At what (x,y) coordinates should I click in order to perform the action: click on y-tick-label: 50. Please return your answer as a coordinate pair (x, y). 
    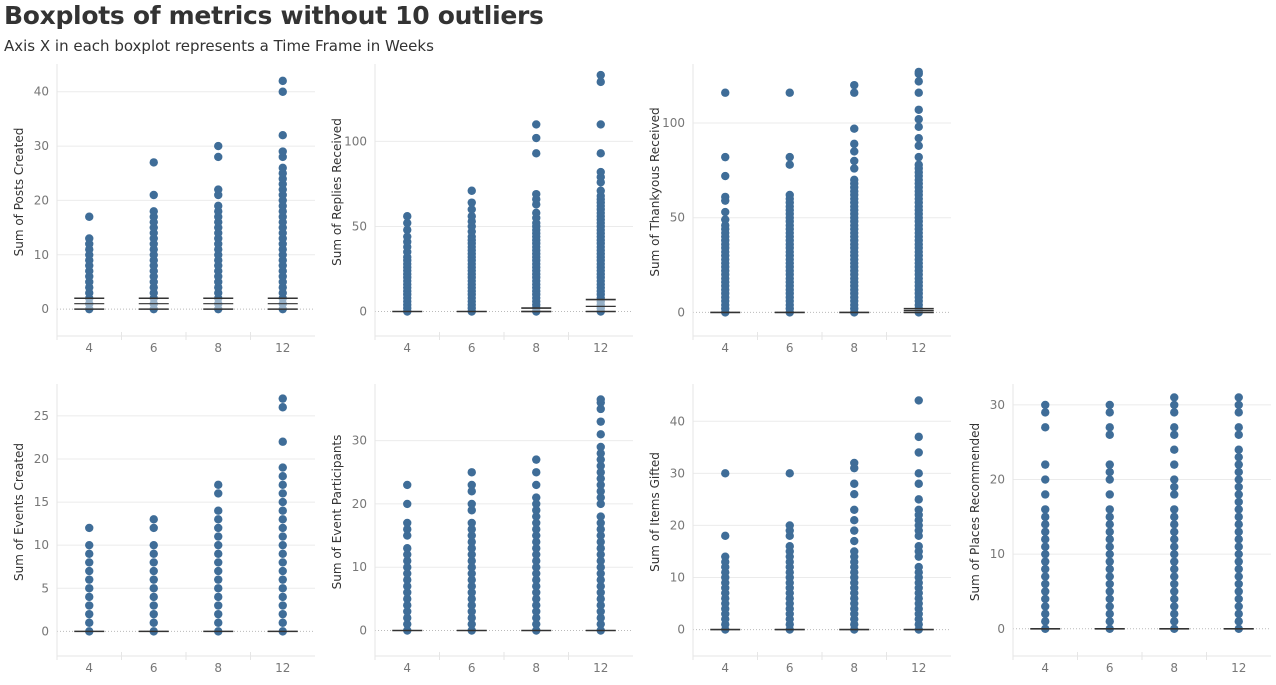
    Looking at the image, I should click on (677, 218).